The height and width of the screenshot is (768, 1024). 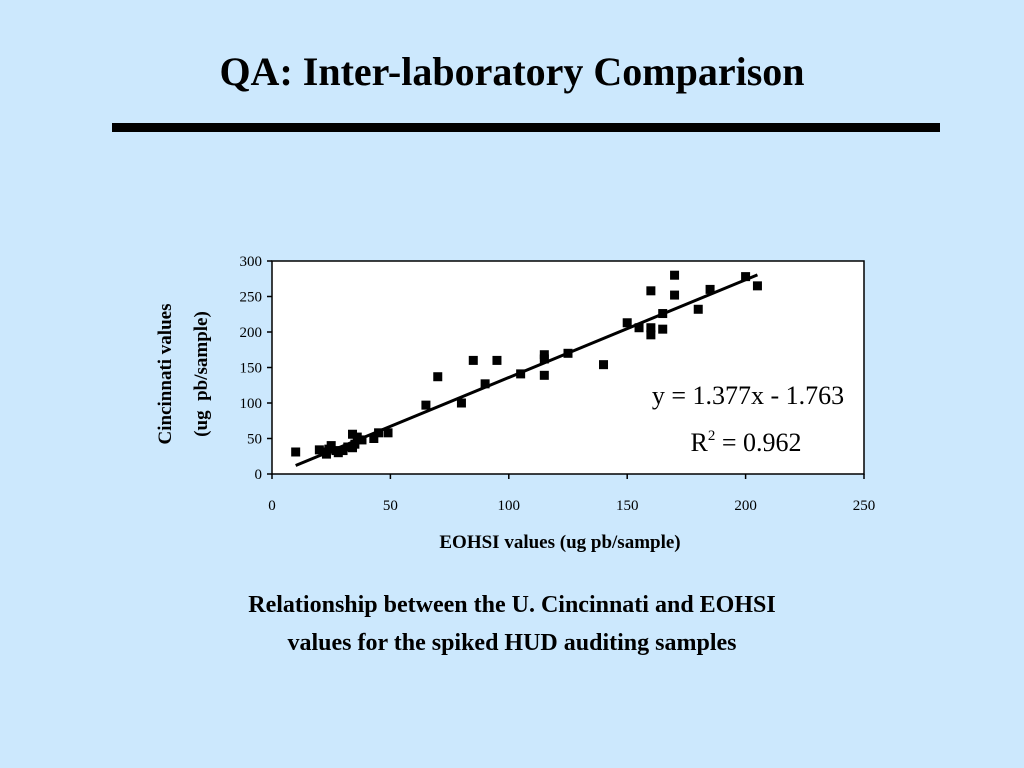 What do you see at coordinates (251, 298) in the screenshot?
I see `y-tick-label: 250` at bounding box center [251, 298].